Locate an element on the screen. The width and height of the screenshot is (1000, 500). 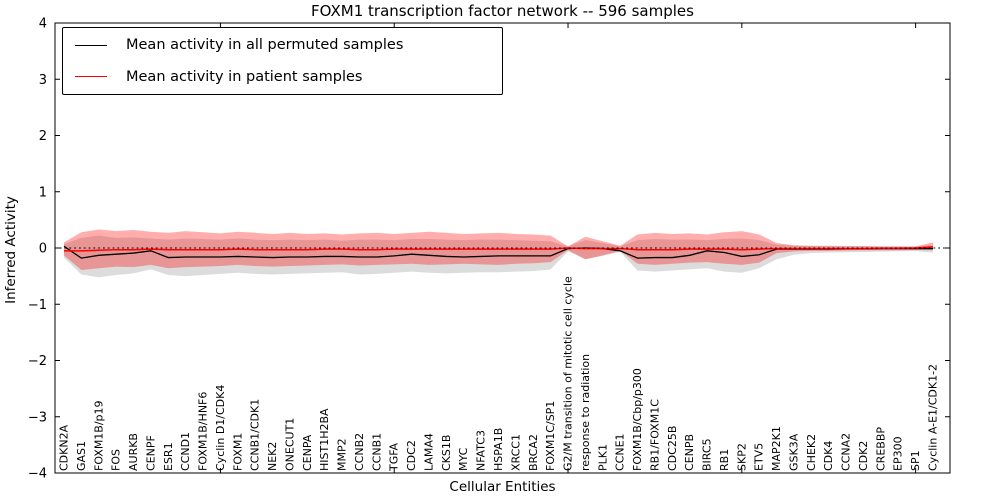
y-tick-label: −4 is located at coordinates (37, 474).